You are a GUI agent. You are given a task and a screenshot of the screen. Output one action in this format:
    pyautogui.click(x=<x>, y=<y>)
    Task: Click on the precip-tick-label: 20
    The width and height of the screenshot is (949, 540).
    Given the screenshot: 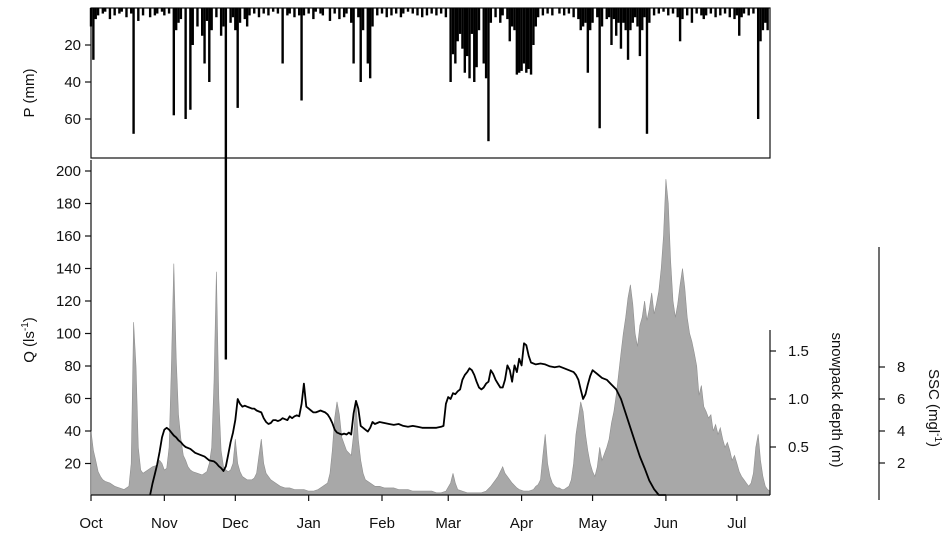 What is the action you would take?
    pyautogui.click(x=72, y=45)
    